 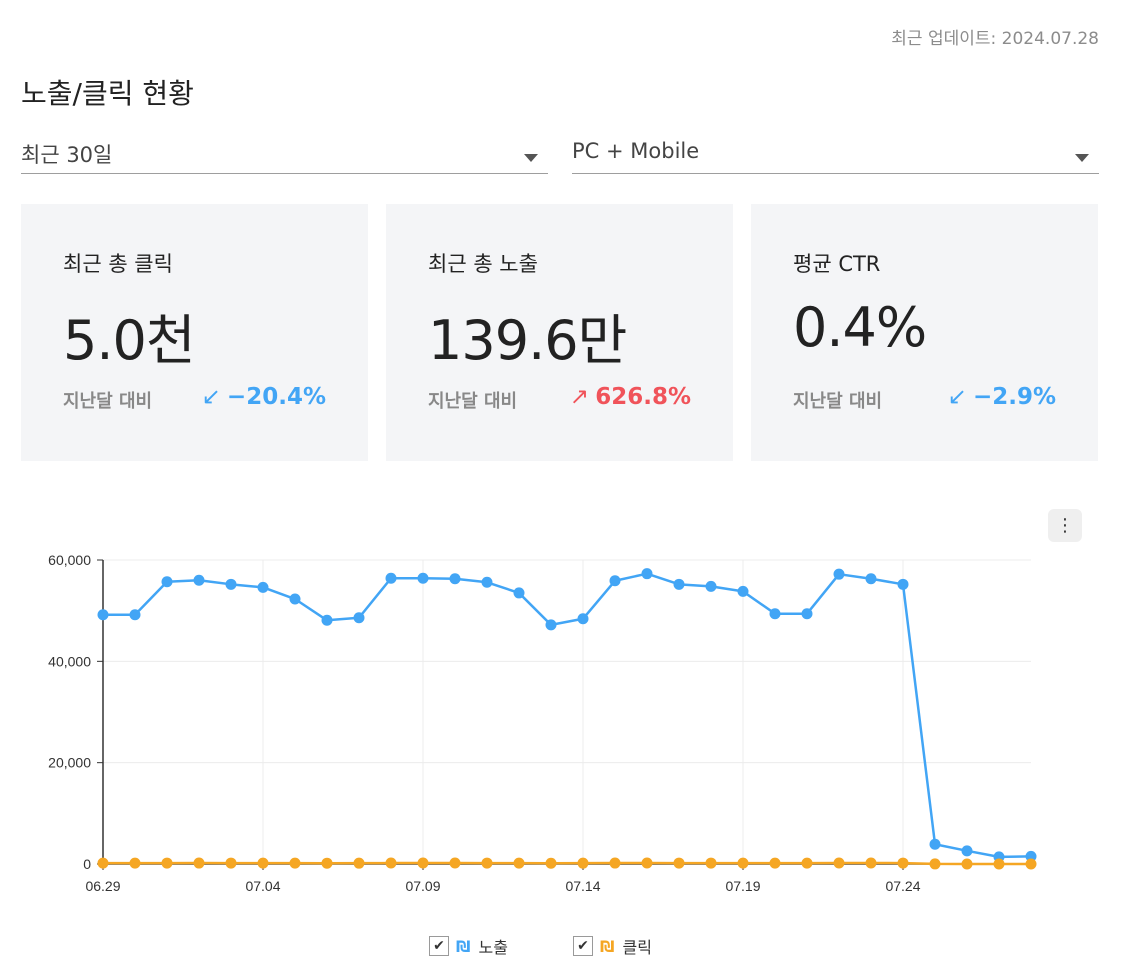 I want to click on delta-value: ↗ 626.8%, so click(x=630, y=397).